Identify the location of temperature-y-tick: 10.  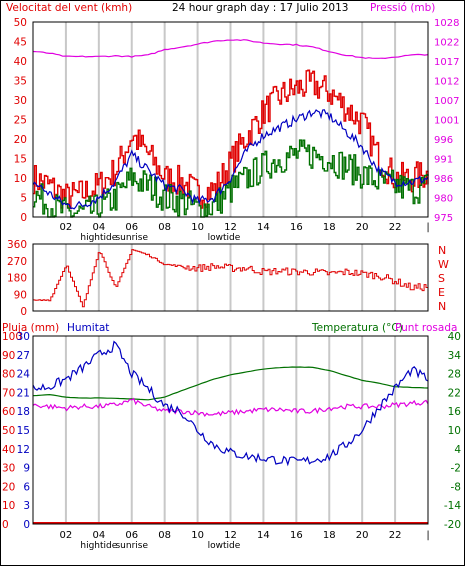
(454, 431).